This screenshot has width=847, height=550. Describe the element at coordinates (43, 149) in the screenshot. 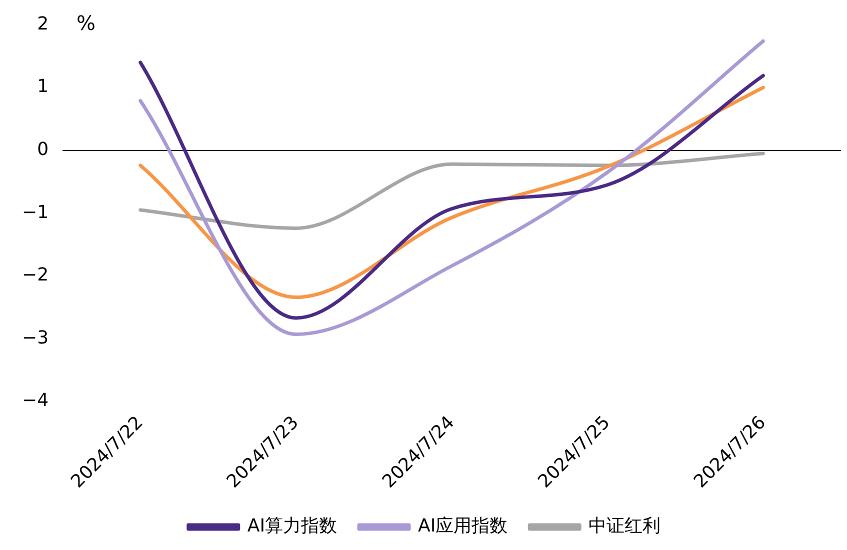

I see `y-tick-label: 0` at that location.